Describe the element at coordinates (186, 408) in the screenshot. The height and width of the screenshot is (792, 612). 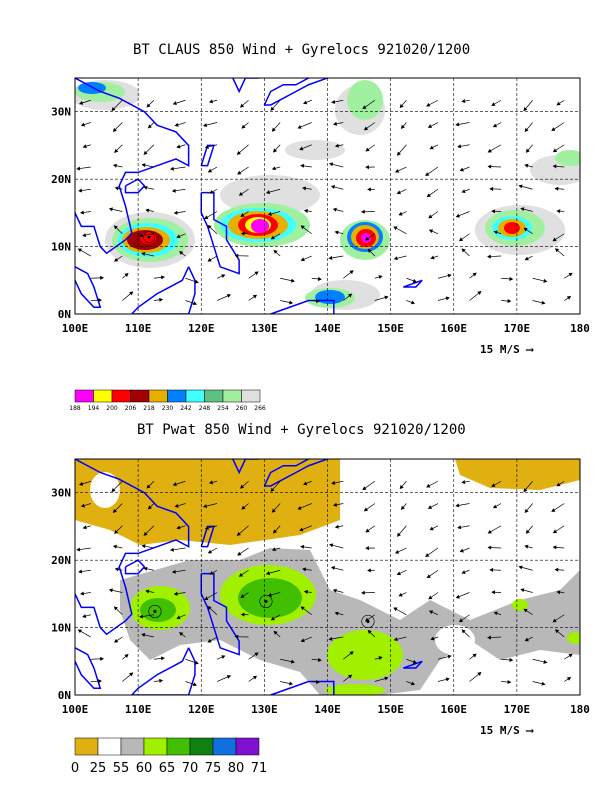
I see `colorbar-label: 242` at that location.